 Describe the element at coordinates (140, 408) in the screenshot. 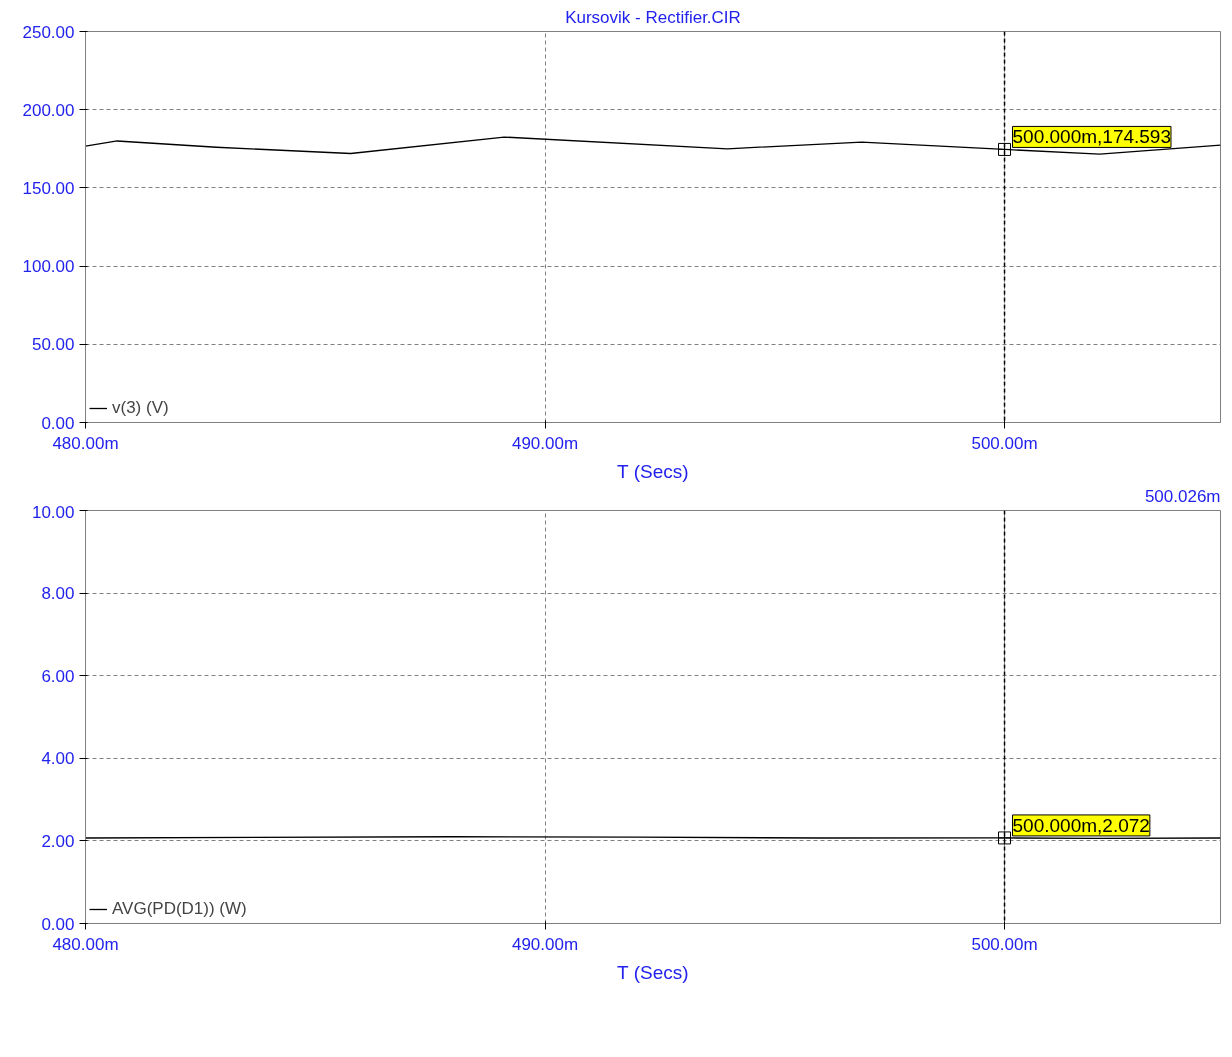

I see `legend-label: v(3) (V)` at that location.